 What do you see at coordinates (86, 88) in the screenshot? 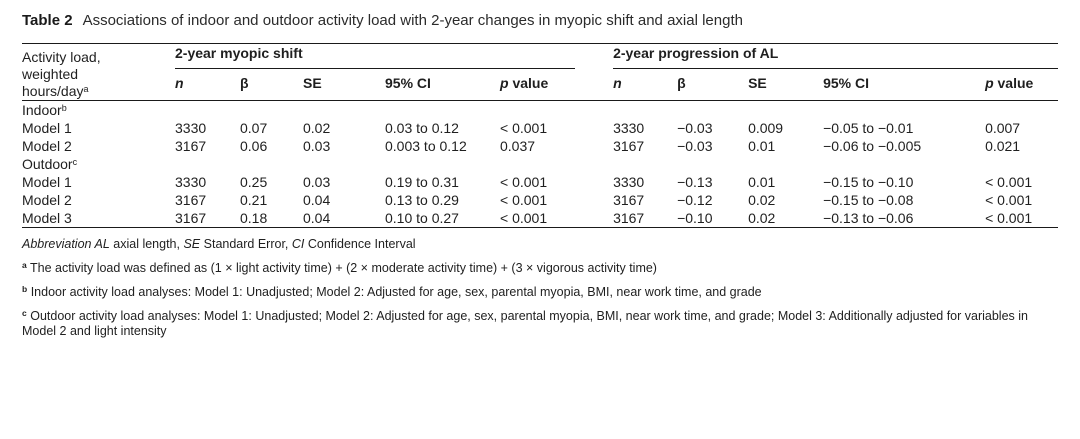
I see `stub-header-footnote-marker: a` at bounding box center [86, 88].